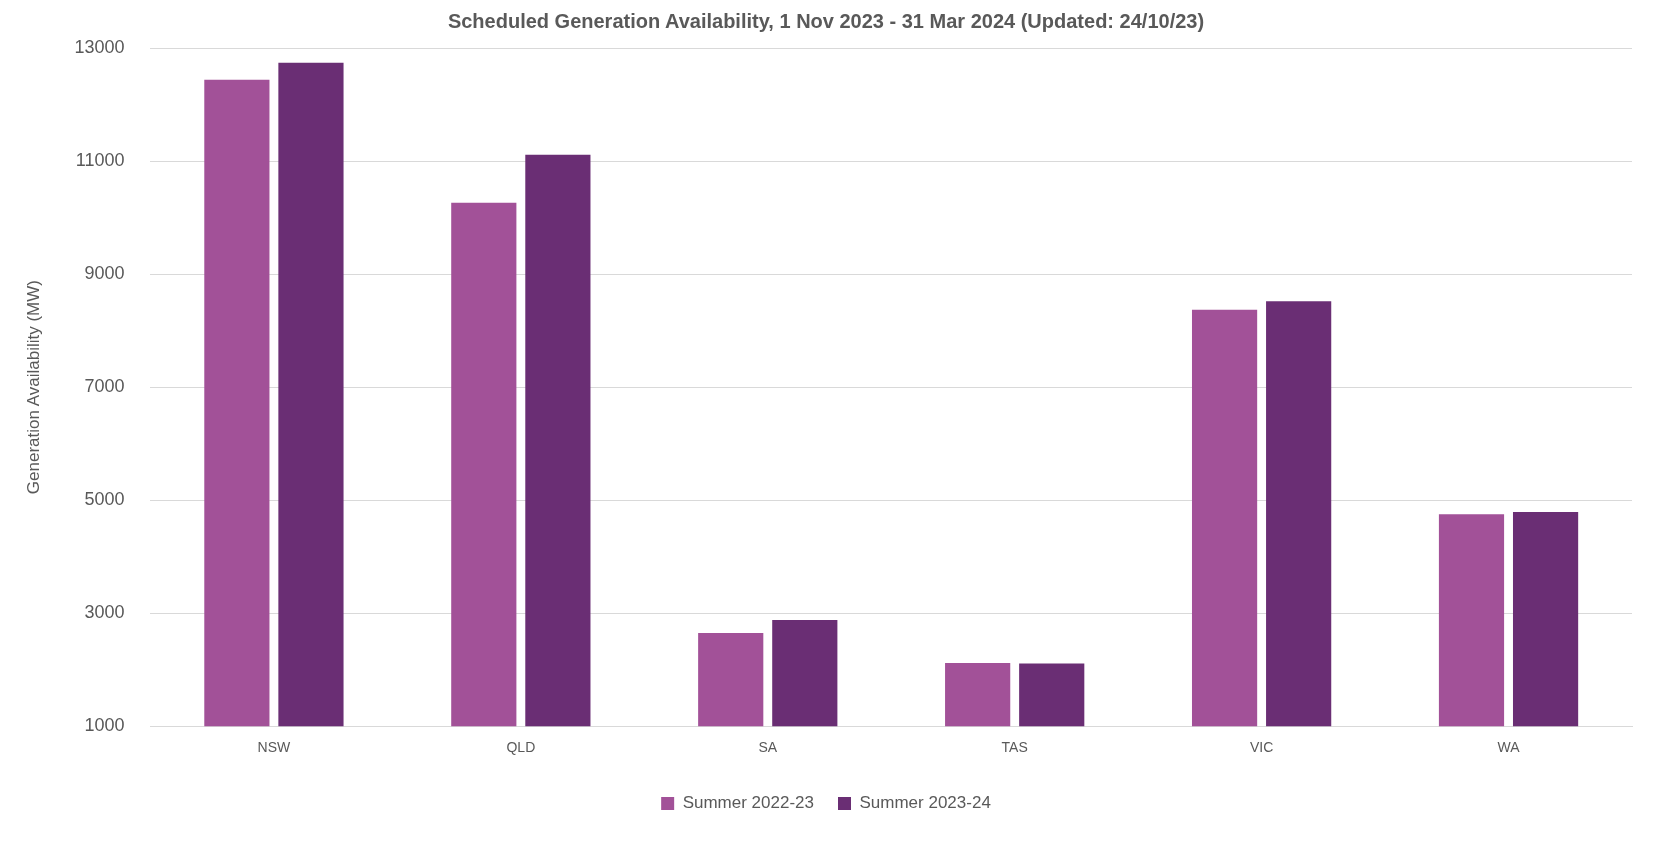 This screenshot has height=842, width=1662. Describe the element at coordinates (99, 46) in the screenshot. I see `y-tick-label: 13000` at that location.